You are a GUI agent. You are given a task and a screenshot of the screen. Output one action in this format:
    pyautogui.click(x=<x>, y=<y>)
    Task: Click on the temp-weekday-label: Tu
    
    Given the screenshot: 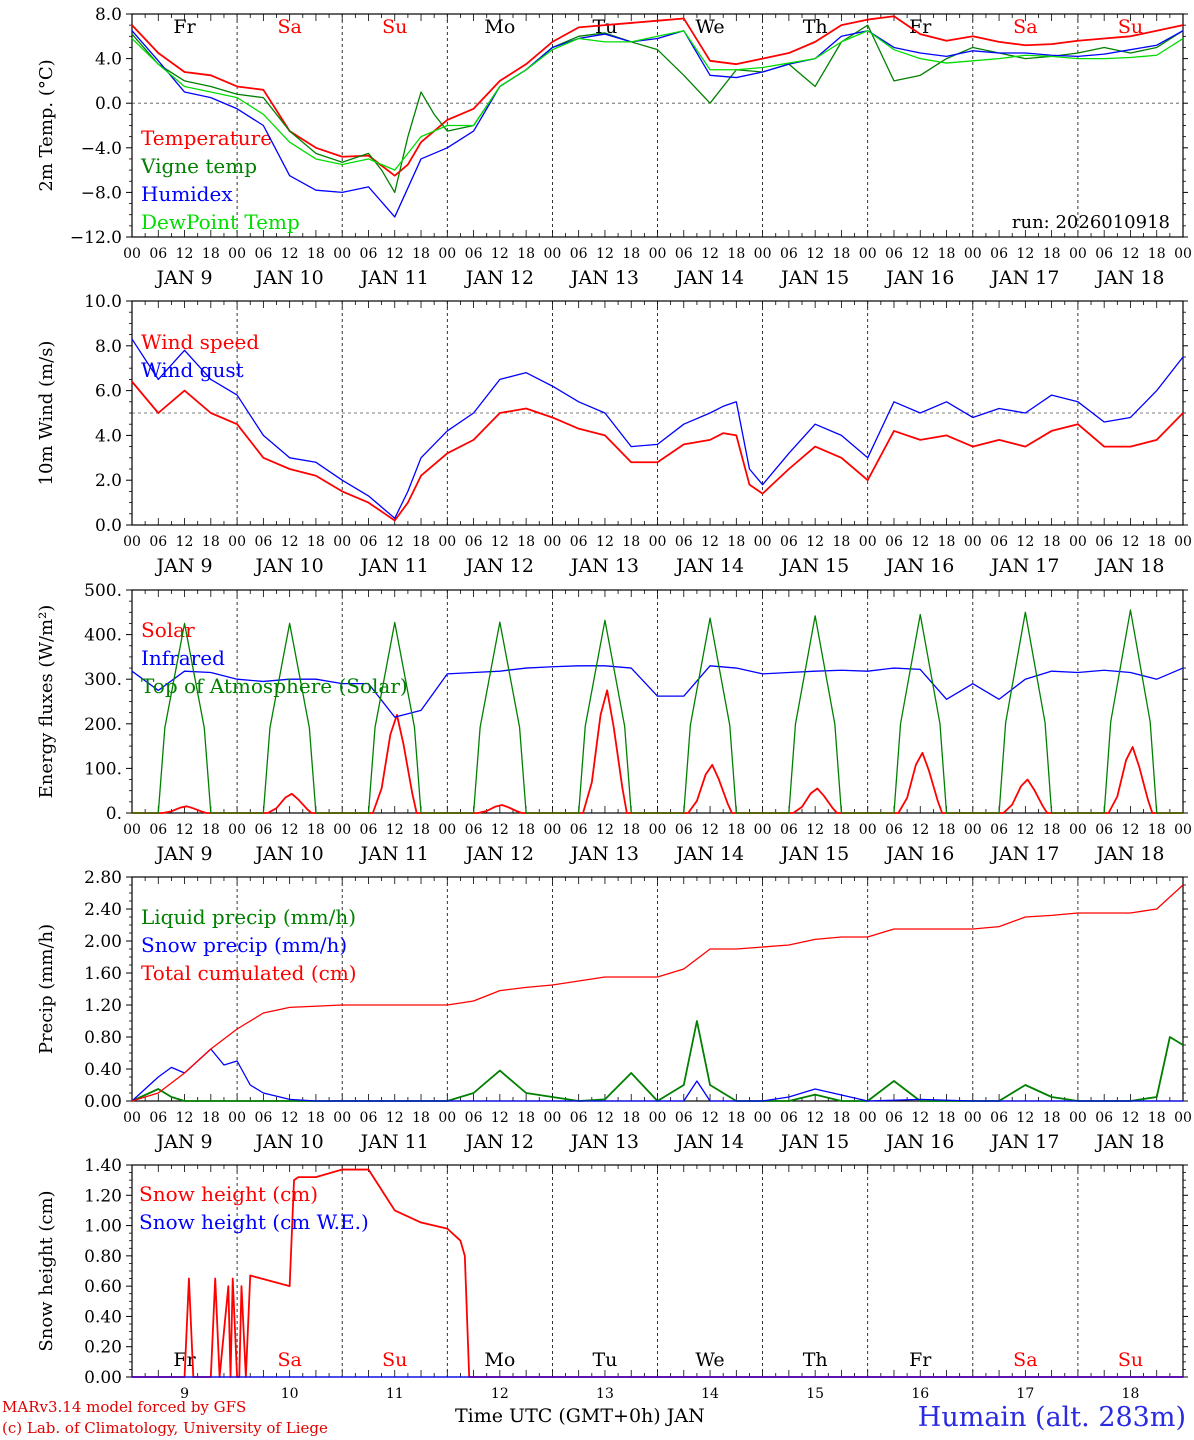 What is the action you would take?
    pyautogui.click(x=604, y=27)
    